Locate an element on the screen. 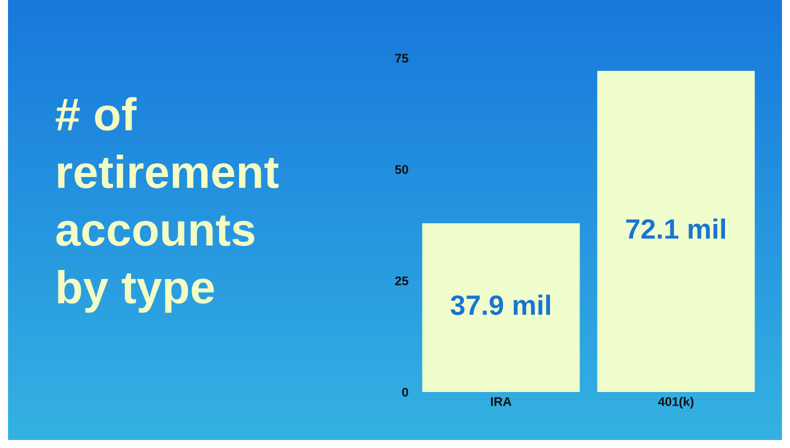  y-tick-label: 50 is located at coordinates (401, 169).